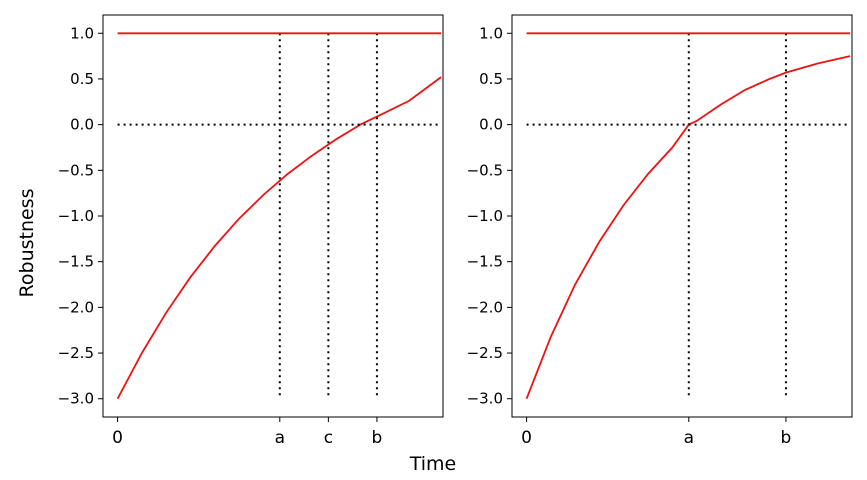 This screenshot has width=867, height=480. What do you see at coordinates (76, 399) in the screenshot?
I see `left-y-tick-label: −3.0` at bounding box center [76, 399].